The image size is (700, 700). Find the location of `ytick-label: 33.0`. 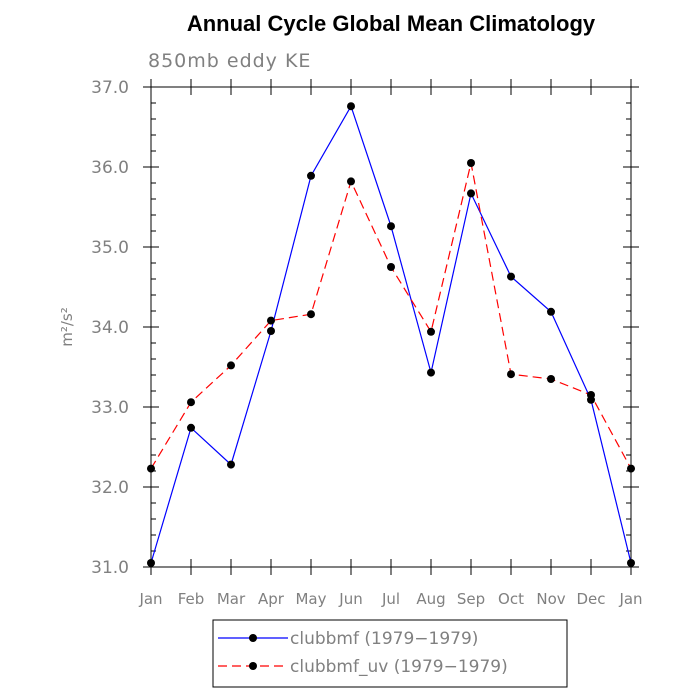

ytick-label: 33.0 is located at coordinates (110, 408).